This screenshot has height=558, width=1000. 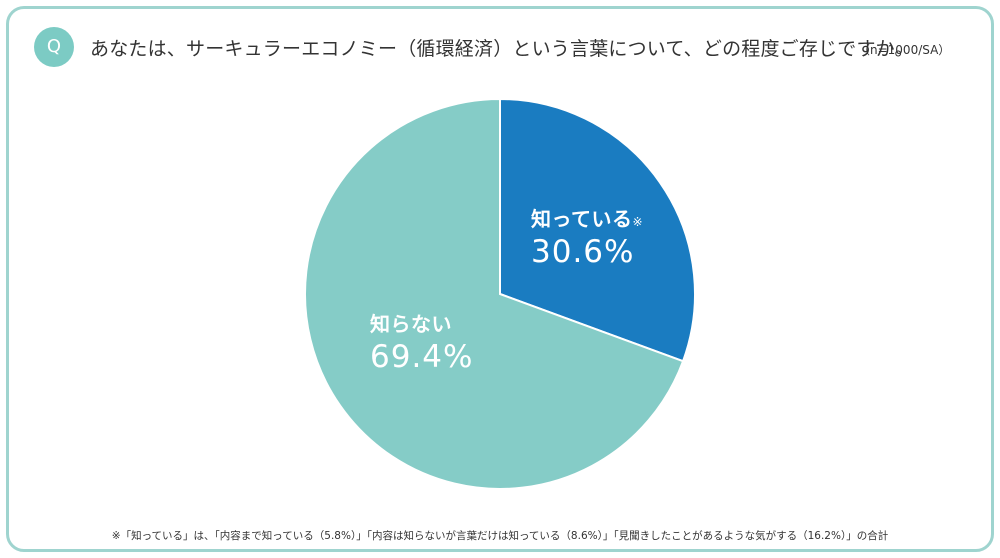 I want to click on slice-name-unknown: 知らない, so click(x=411, y=324).